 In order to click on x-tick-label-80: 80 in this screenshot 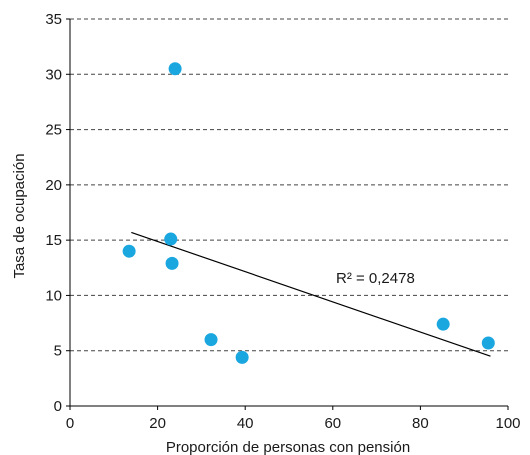, I will do `click(420, 423)`.